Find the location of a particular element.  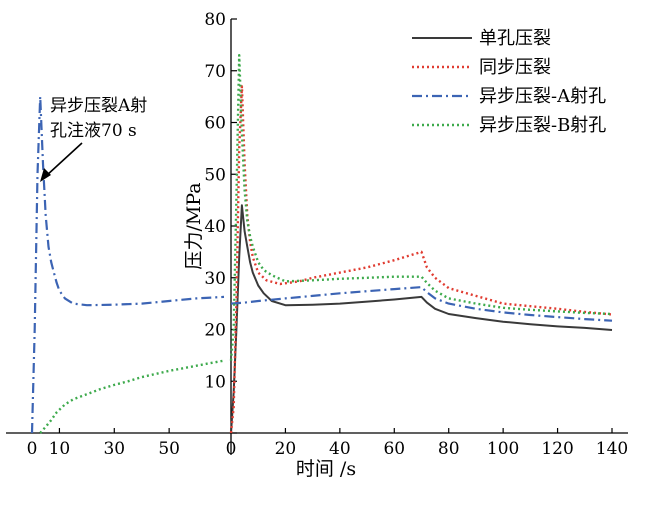

x-tick-label: 30 is located at coordinates (114, 449).